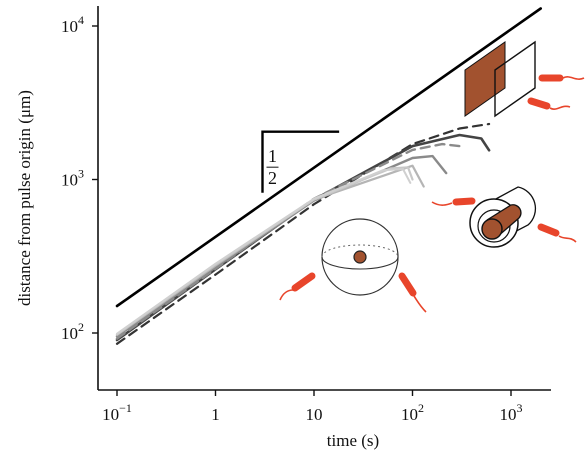  I want to click on x-tick-label: 1, so click(215, 414).